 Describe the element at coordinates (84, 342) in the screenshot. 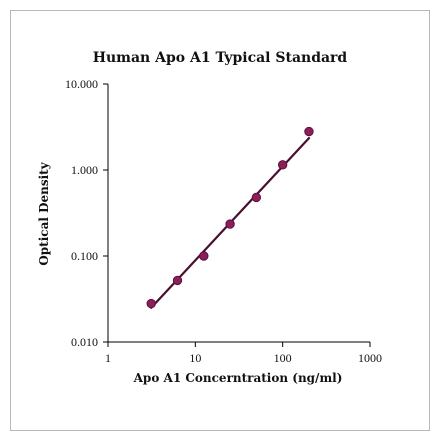

I see `y-tick-label: 0.010` at that location.